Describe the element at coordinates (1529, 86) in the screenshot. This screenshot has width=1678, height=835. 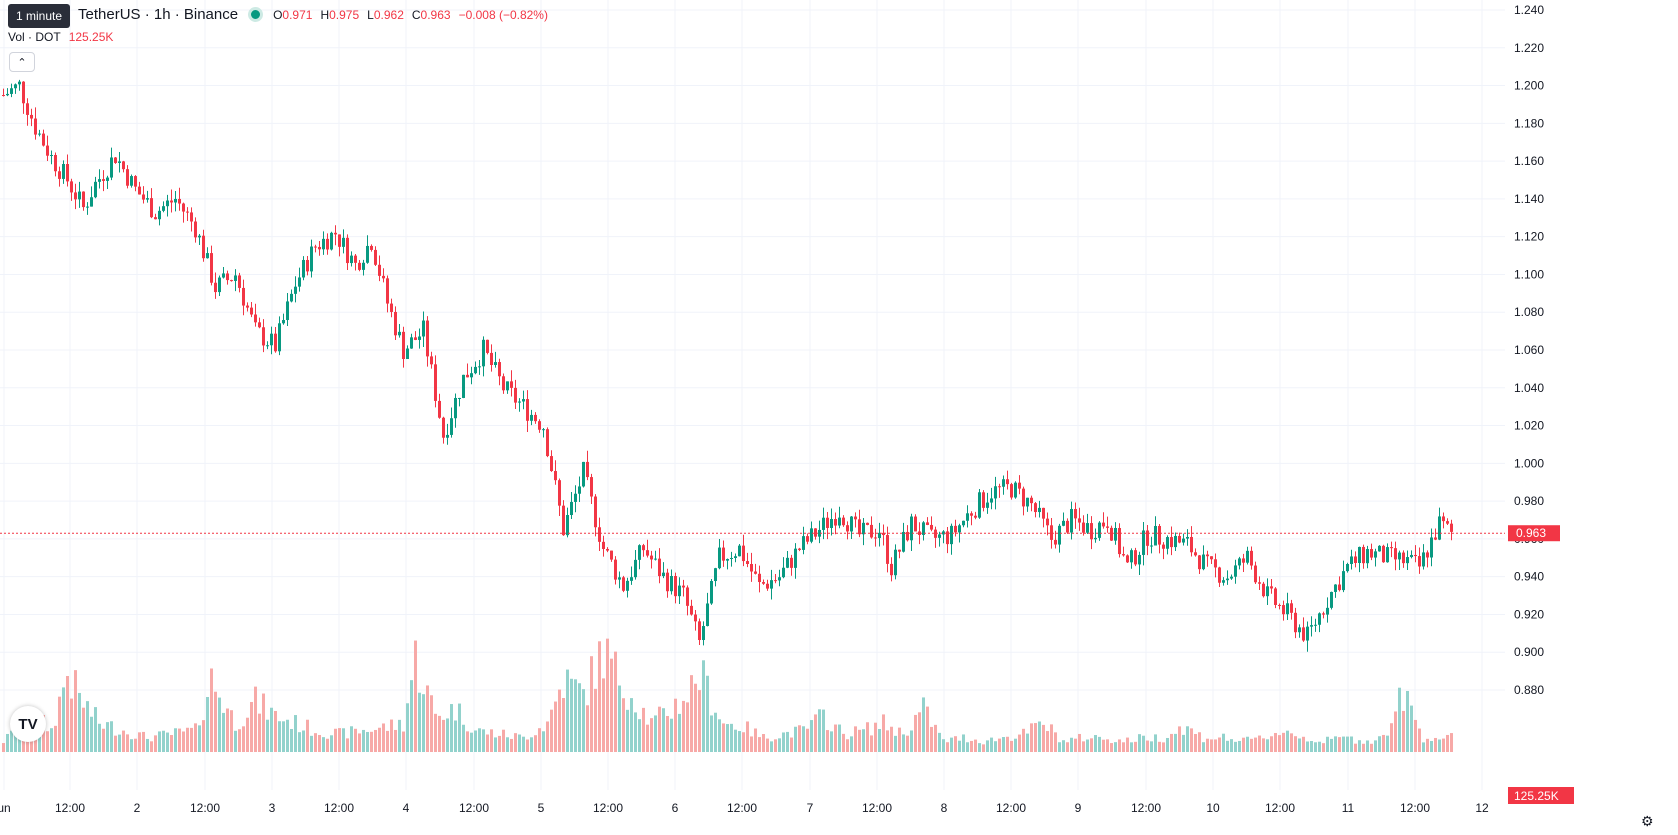
I see `price-tick-label: 1.200` at that location.